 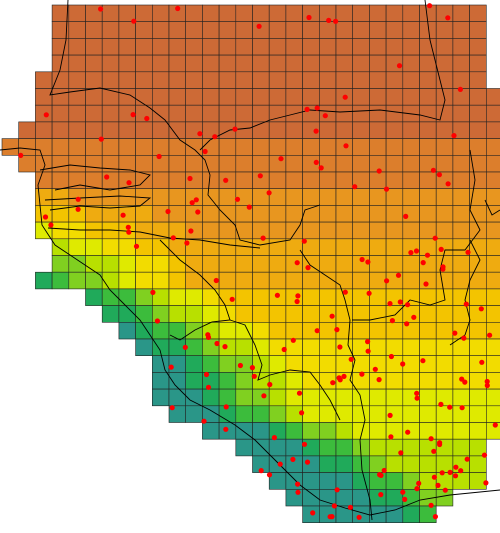 I want to click on border, so click(x=492, y=207).